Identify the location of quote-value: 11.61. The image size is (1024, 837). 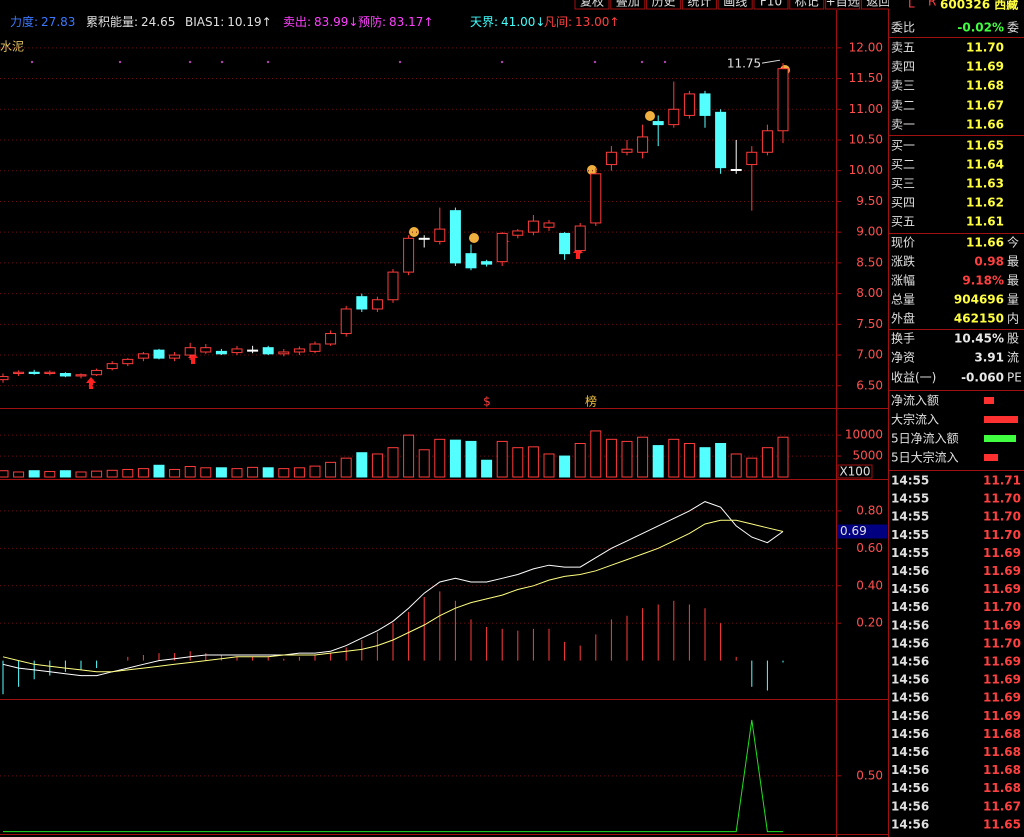
(985, 222).